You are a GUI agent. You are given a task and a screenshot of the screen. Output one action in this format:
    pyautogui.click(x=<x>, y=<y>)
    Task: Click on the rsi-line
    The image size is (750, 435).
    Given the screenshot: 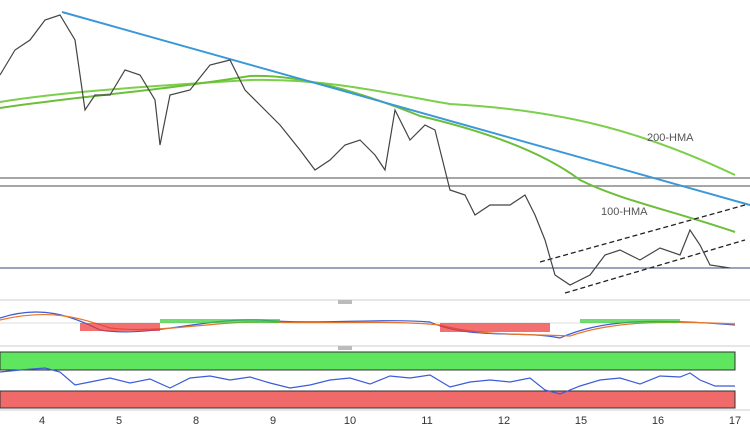 What is the action you would take?
    pyautogui.click(x=367, y=381)
    